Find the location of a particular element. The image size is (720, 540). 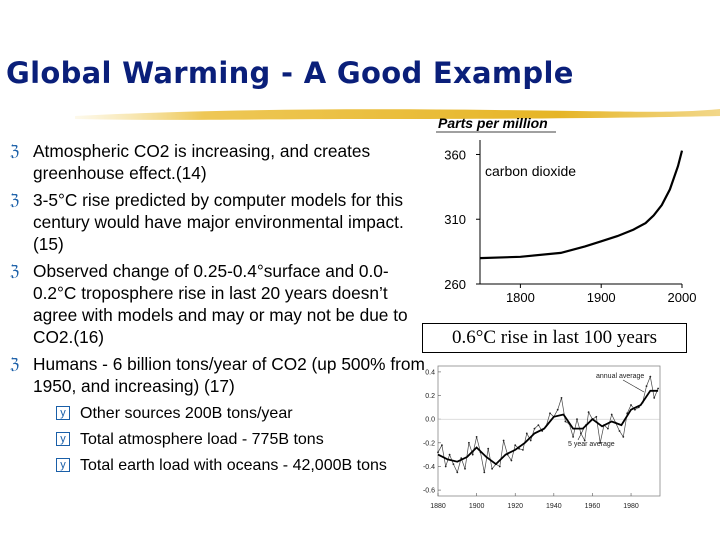

annual-average-line is located at coordinates (548, 424).